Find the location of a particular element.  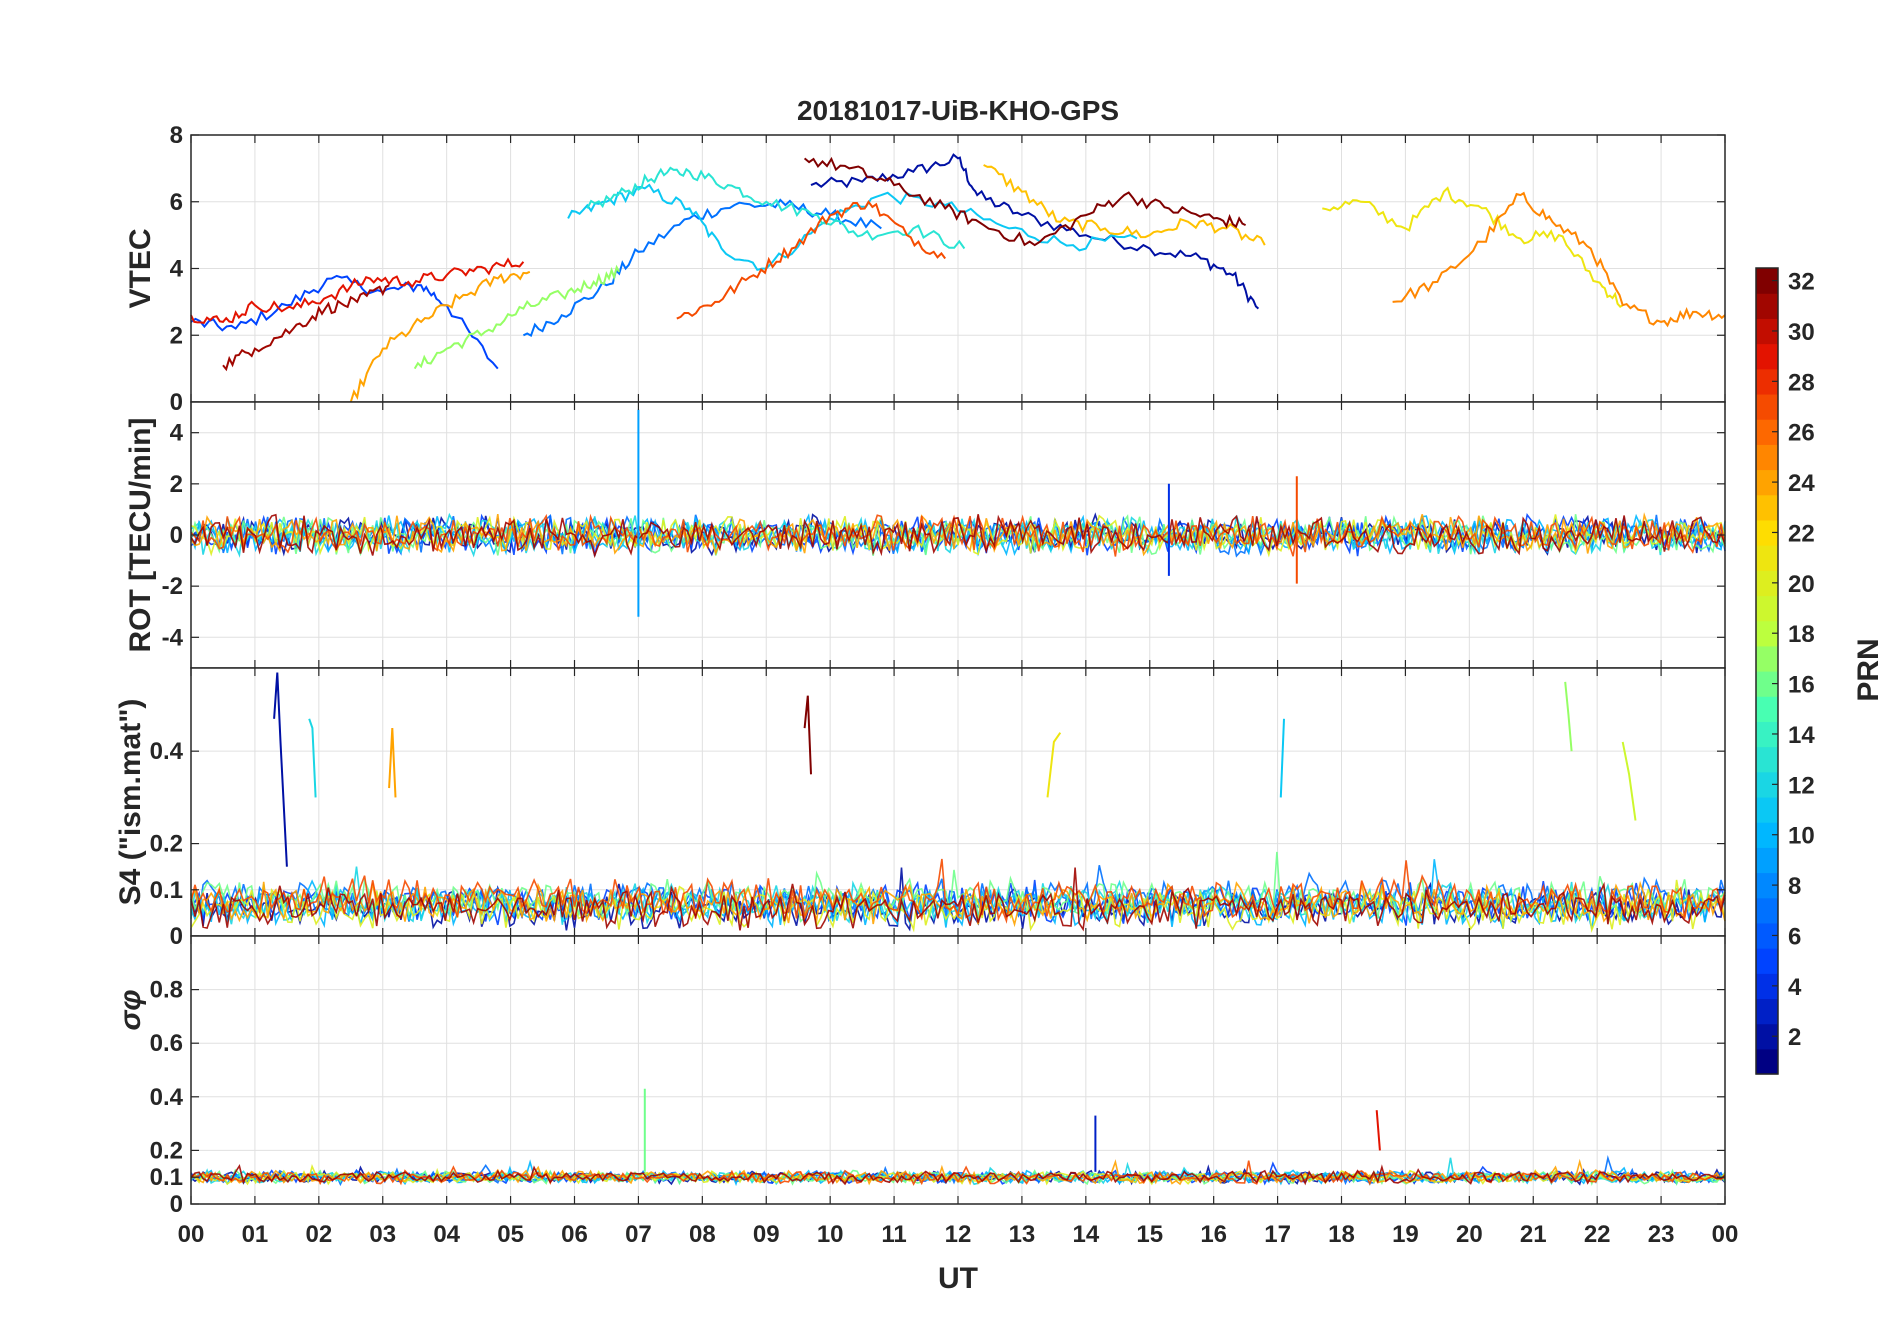

x-tick-label: 06 is located at coordinates (574, 1234).